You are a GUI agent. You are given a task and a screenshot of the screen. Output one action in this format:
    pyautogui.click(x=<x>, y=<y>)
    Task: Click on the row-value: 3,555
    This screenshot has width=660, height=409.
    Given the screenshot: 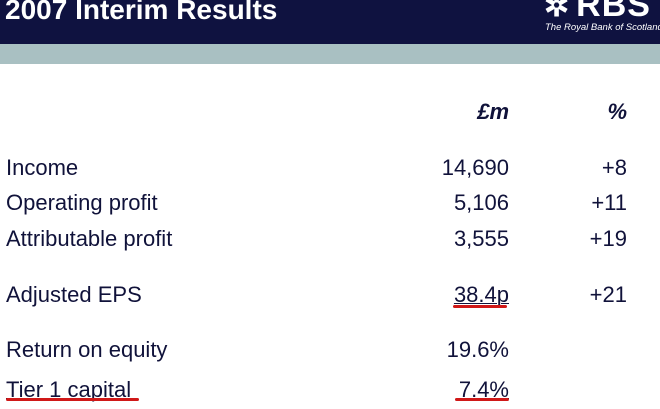 What is the action you would take?
    pyautogui.click(x=481, y=238)
    